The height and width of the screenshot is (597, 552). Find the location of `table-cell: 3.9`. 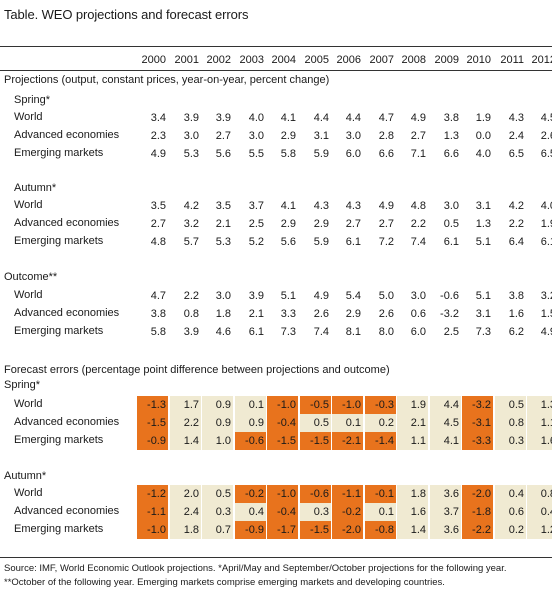

table-cell: 3.9 is located at coordinates (191, 332).